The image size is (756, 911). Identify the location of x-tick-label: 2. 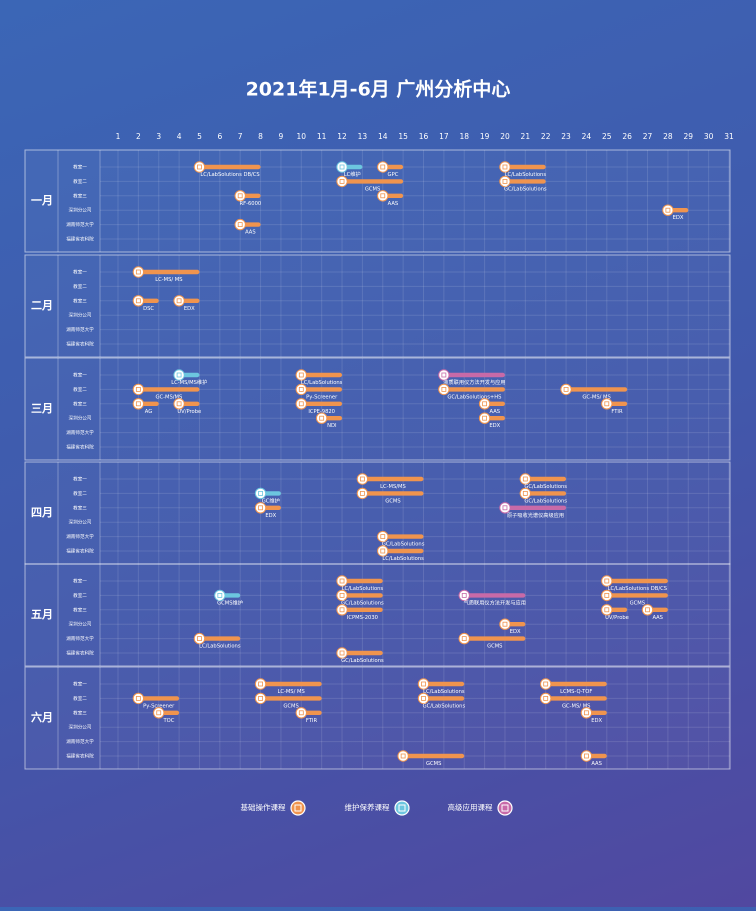
(138, 136).